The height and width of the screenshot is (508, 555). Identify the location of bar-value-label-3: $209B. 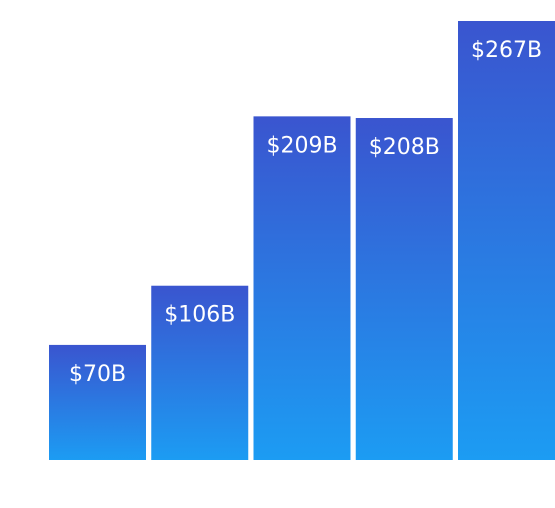
(301, 145).